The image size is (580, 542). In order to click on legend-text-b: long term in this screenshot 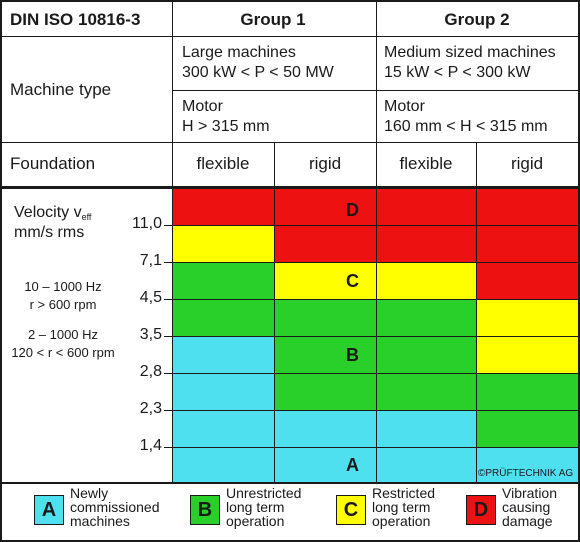, I will do `click(255, 507)`.